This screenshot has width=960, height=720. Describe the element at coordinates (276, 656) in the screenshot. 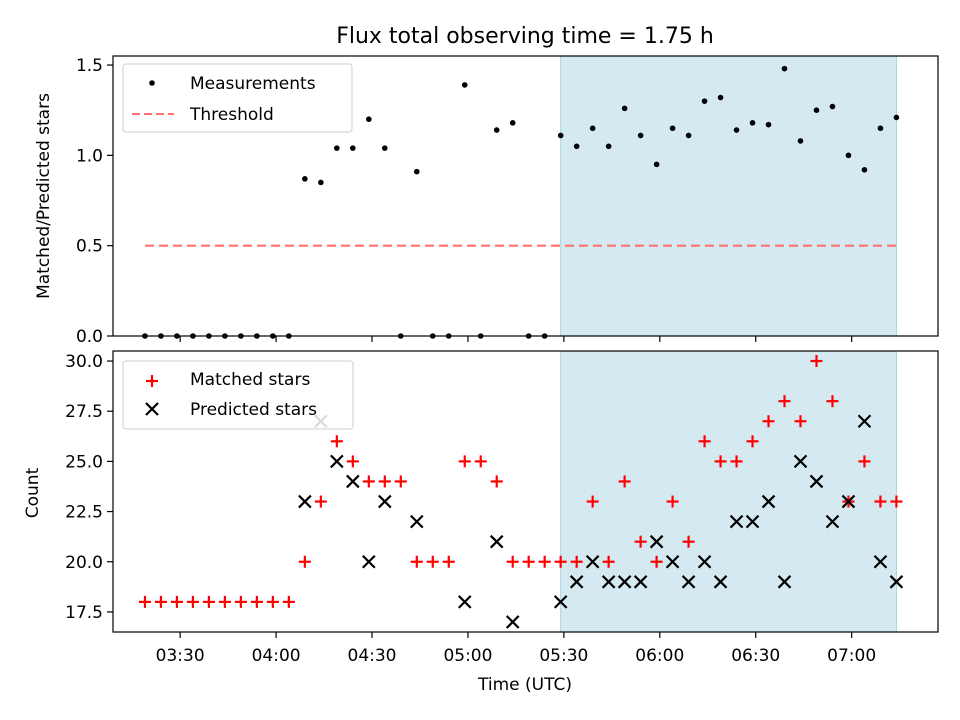

I see `x-tick-label: 04:00` at that location.